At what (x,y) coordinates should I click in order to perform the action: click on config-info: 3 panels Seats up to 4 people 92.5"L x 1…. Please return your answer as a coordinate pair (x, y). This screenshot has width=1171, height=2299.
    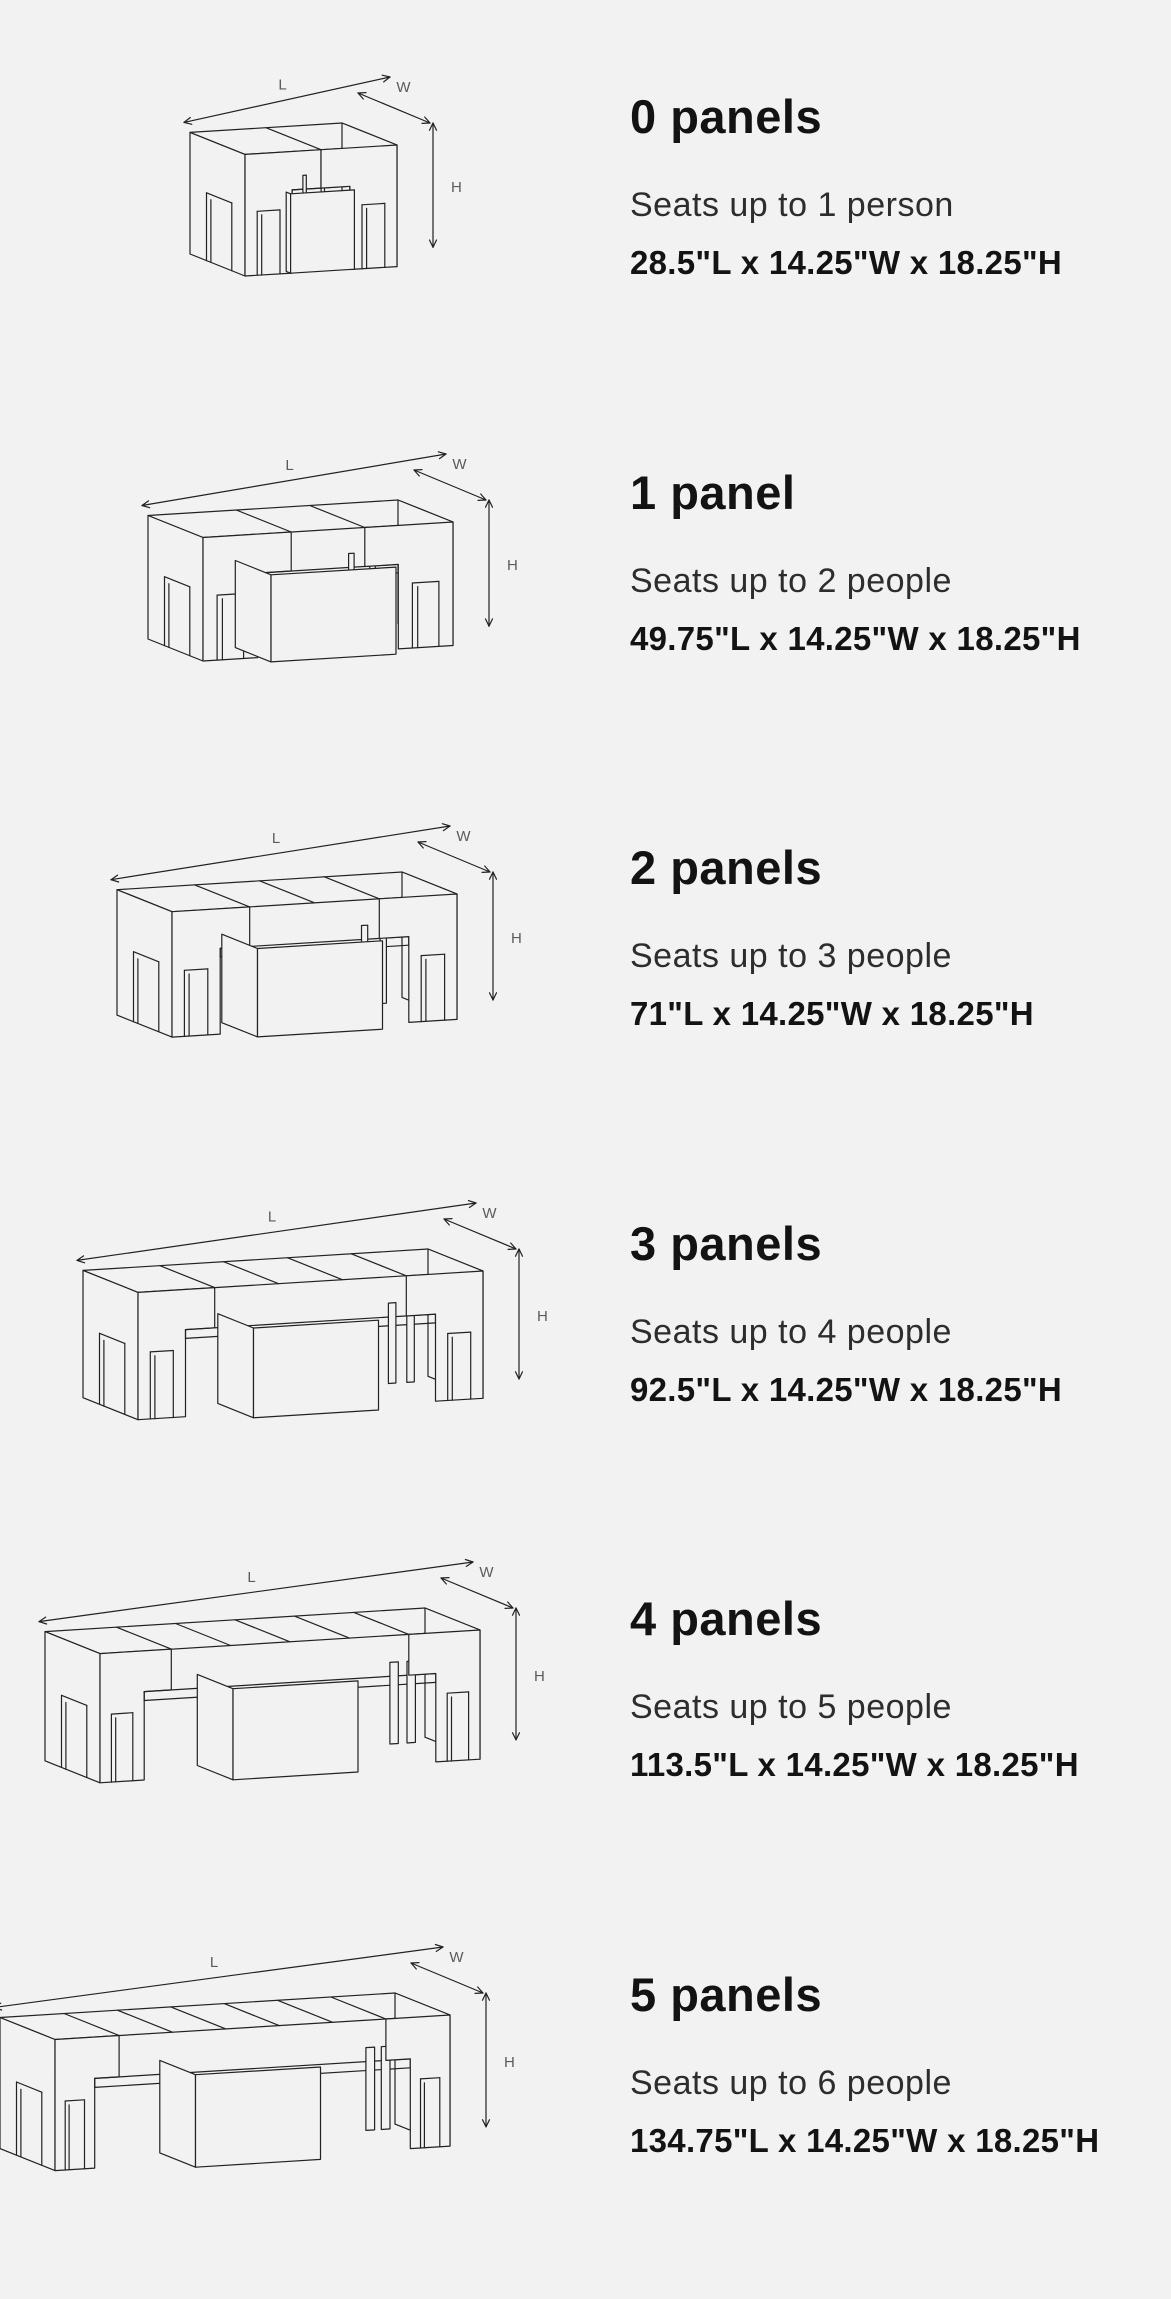
    Looking at the image, I should click on (846, 1314).